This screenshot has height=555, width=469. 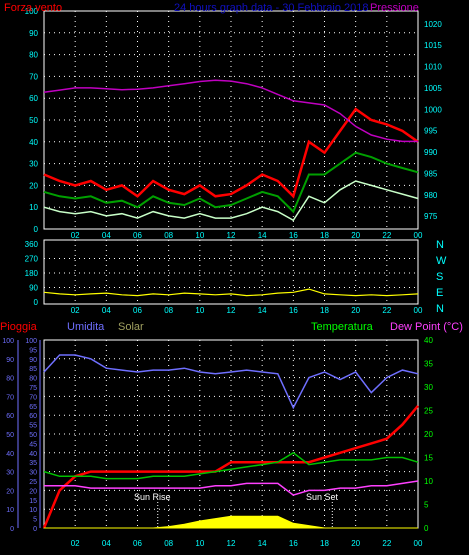 What do you see at coordinates (428, 411) in the screenshot?
I see `temperature-tick-label: 25` at bounding box center [428, 411].